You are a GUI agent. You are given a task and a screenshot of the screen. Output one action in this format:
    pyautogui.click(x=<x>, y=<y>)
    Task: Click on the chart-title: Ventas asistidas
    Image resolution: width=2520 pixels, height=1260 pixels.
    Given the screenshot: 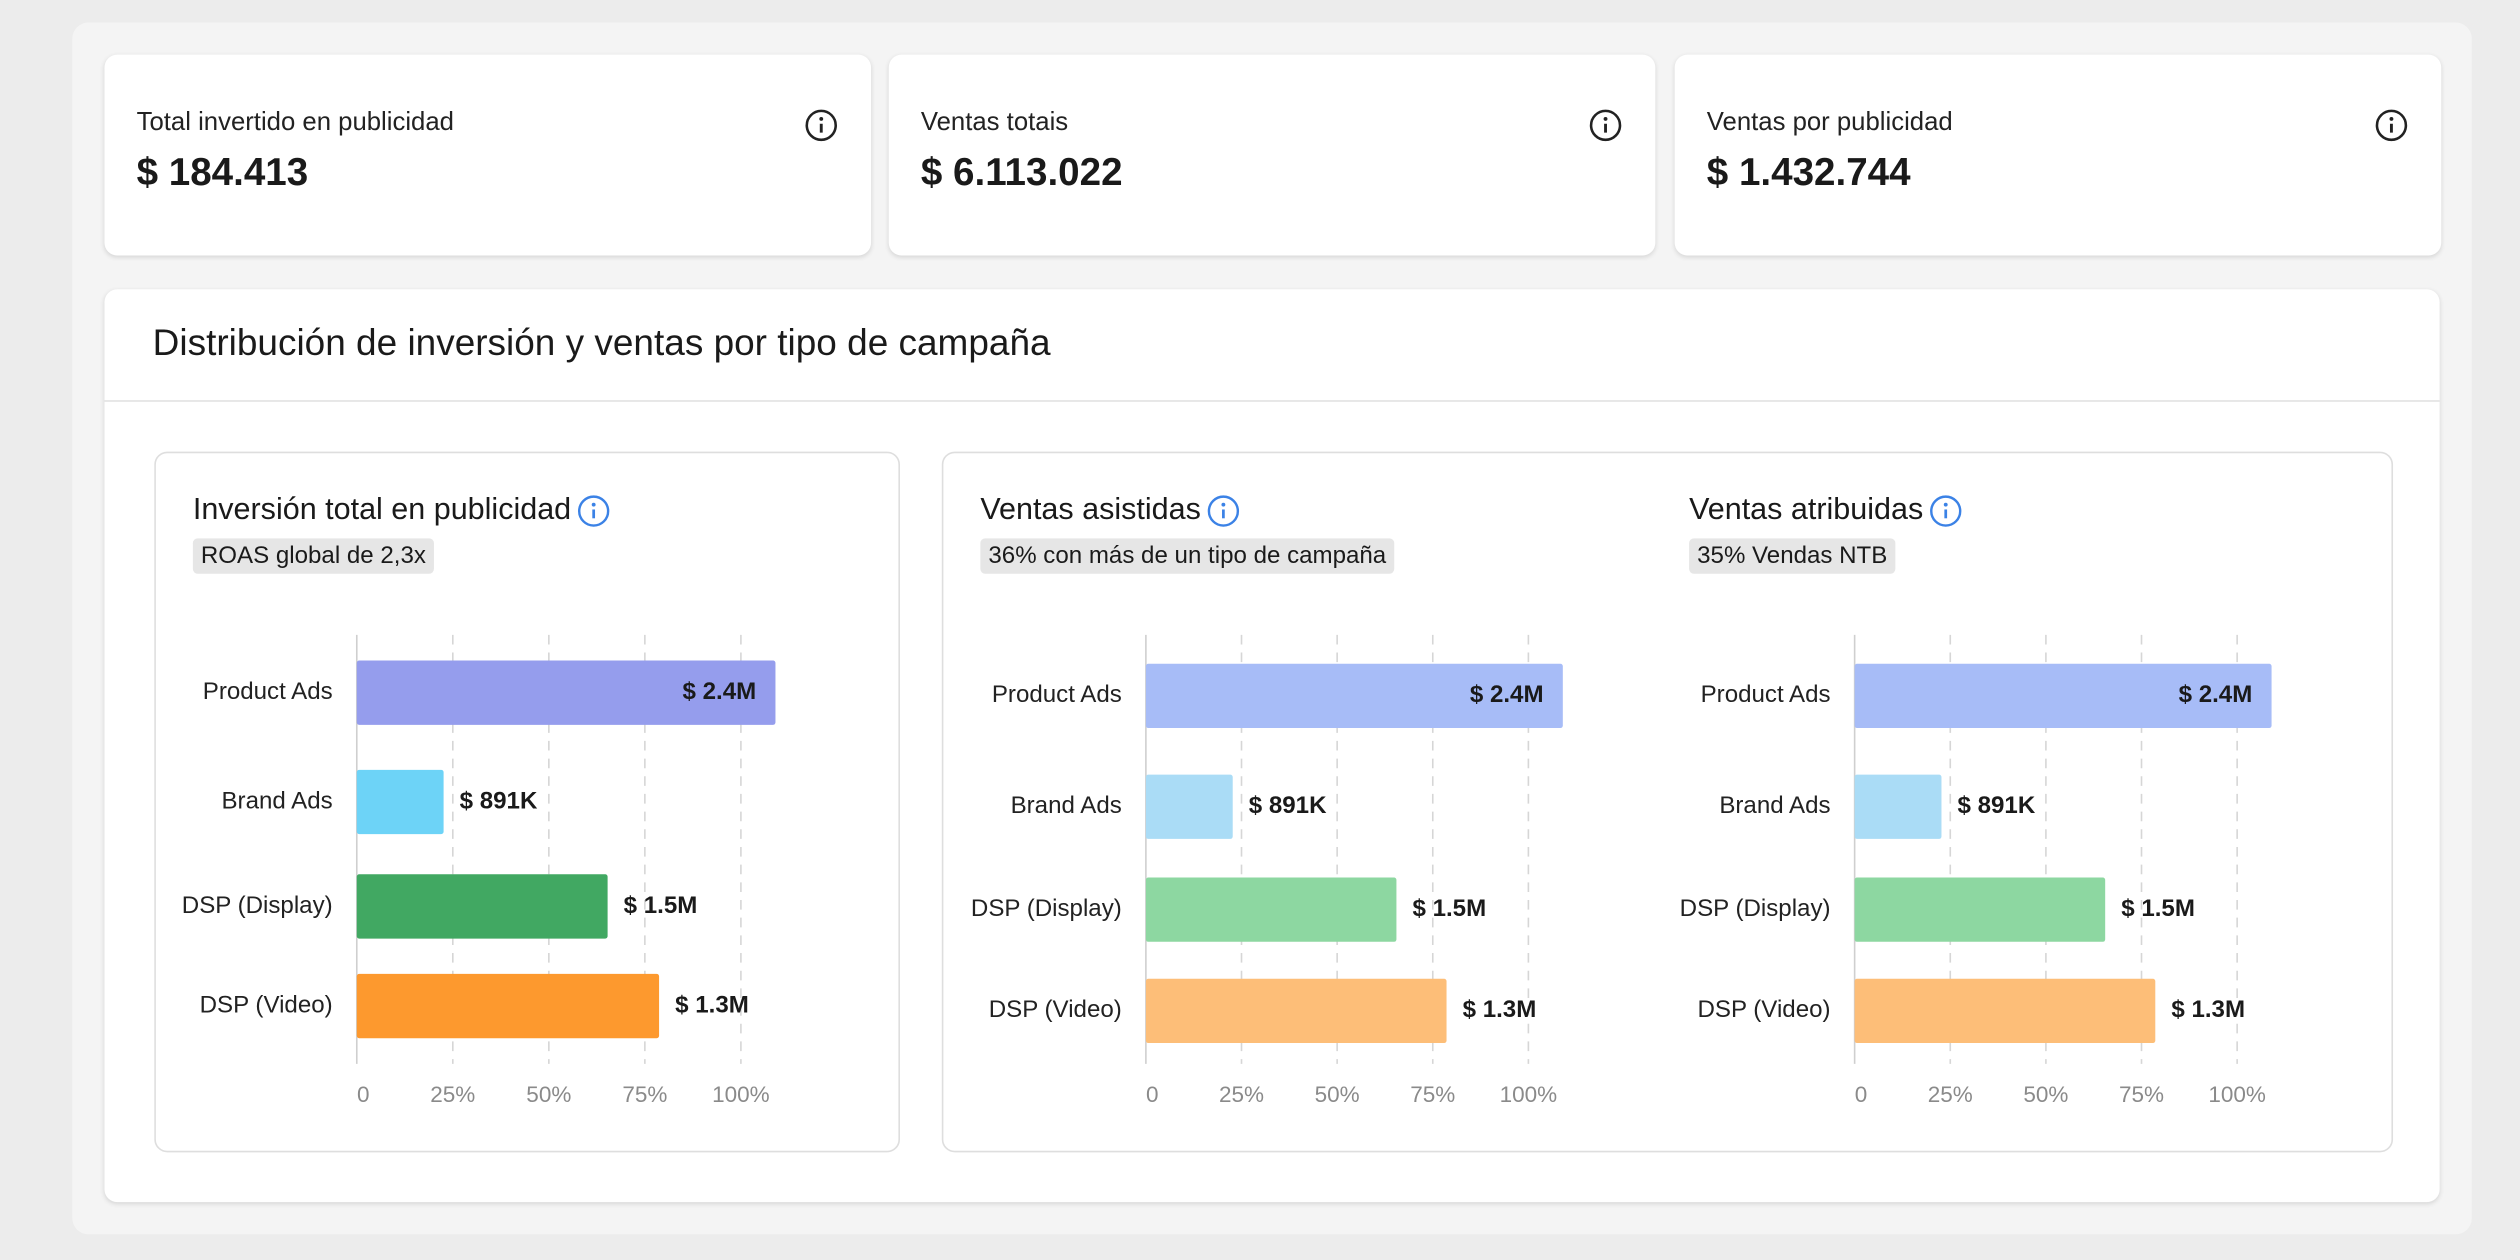 What is the action you would take?
    pyautogui.click(x=1090, y=509)
    